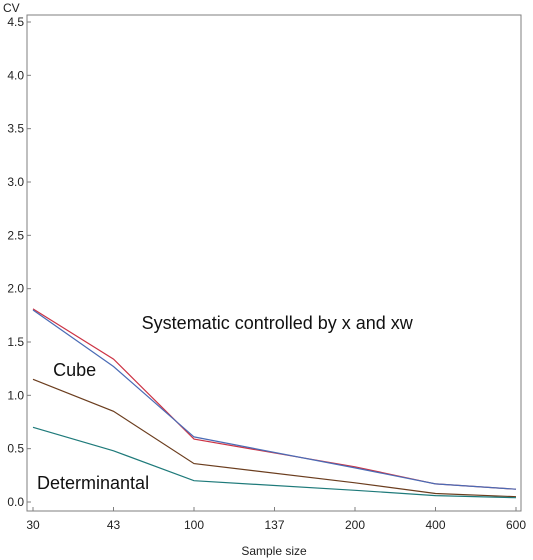  What do you see at coordinates (15, 342) in the screenshot?
I see `y-tick-label: 1.5` at bounding box center [15, 342].